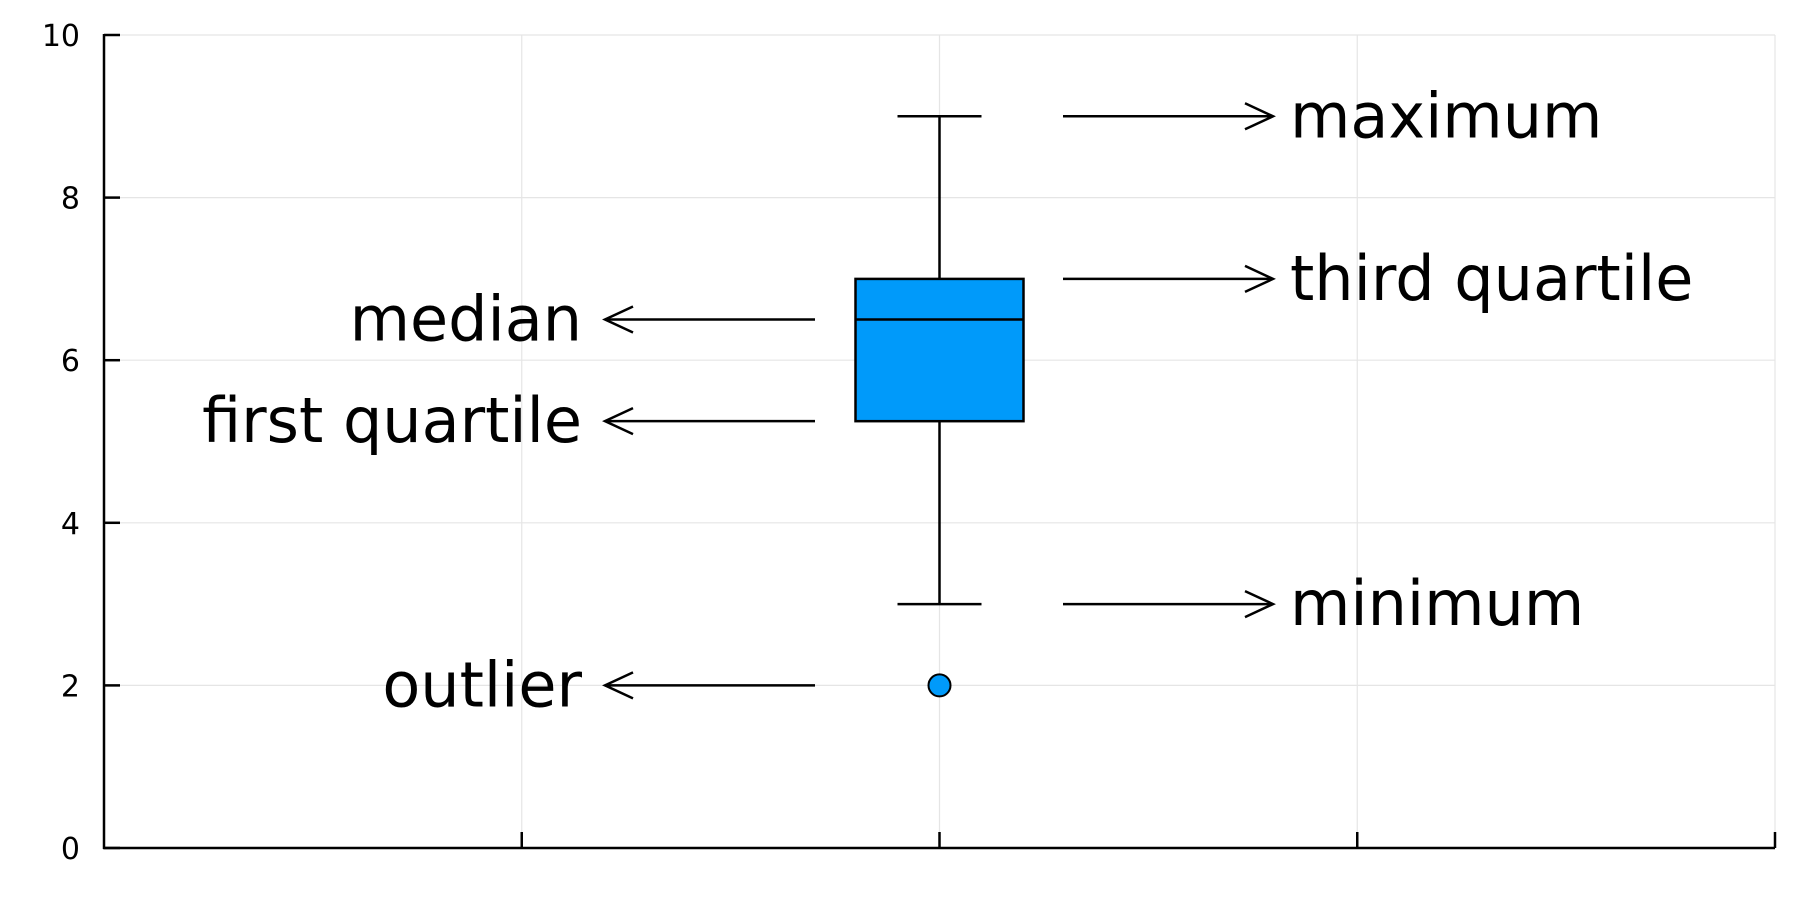 The height and width of the screenshot is (900, 1800). I want to click on y-tick-label: 10, so click(61, 36).